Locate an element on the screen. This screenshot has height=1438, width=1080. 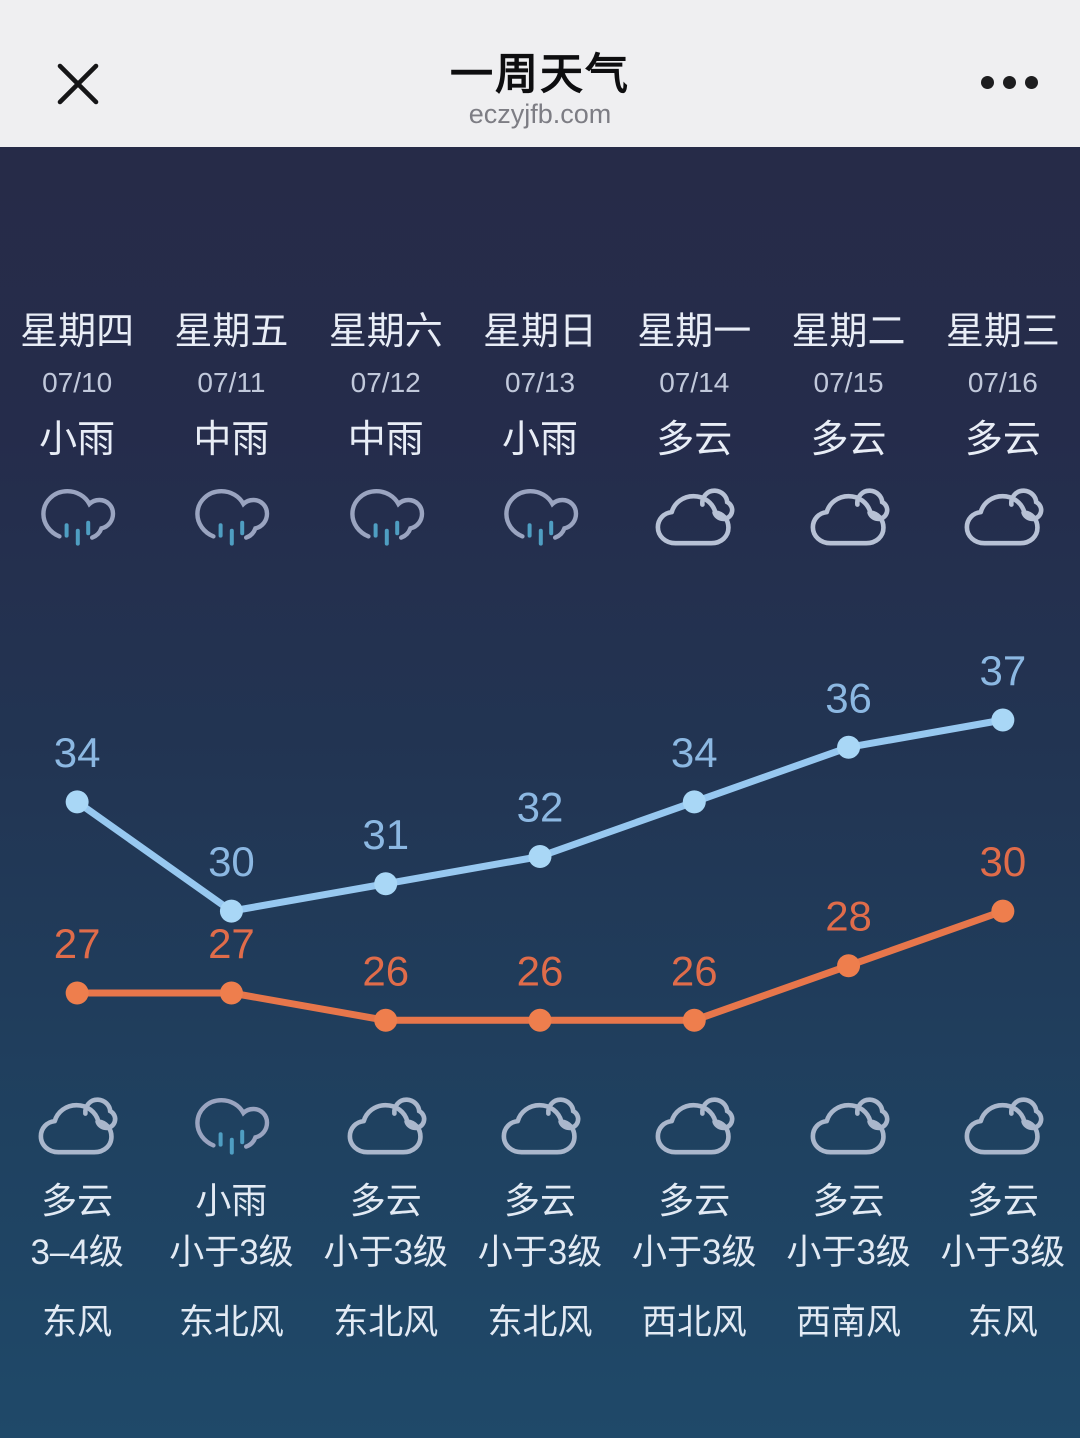
detail-column: 多云 小于3级 东北风 is located at coordinates (540, 1214).